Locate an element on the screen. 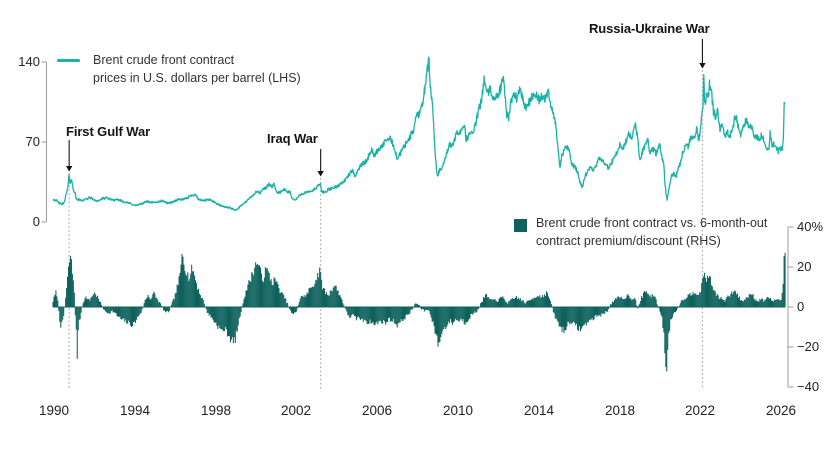 The width and height of the screenshot is (837, 455). y-right-tick-20: 20 is located at coordinates (804, 266).